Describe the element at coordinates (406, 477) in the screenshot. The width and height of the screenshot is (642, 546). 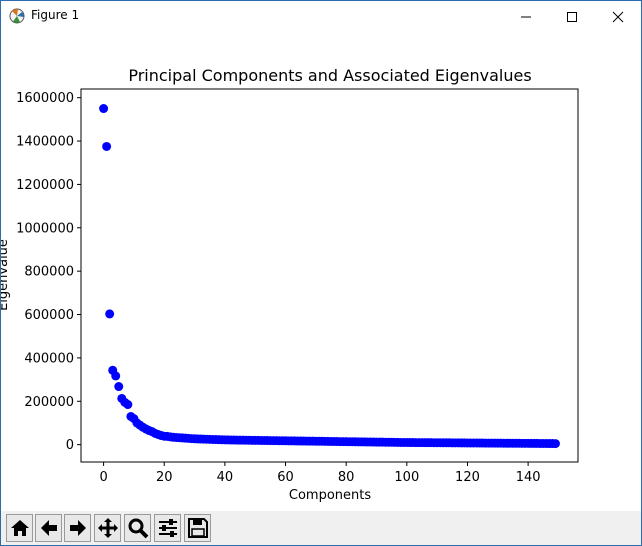
I see `x-tick-label: 100` at that location.